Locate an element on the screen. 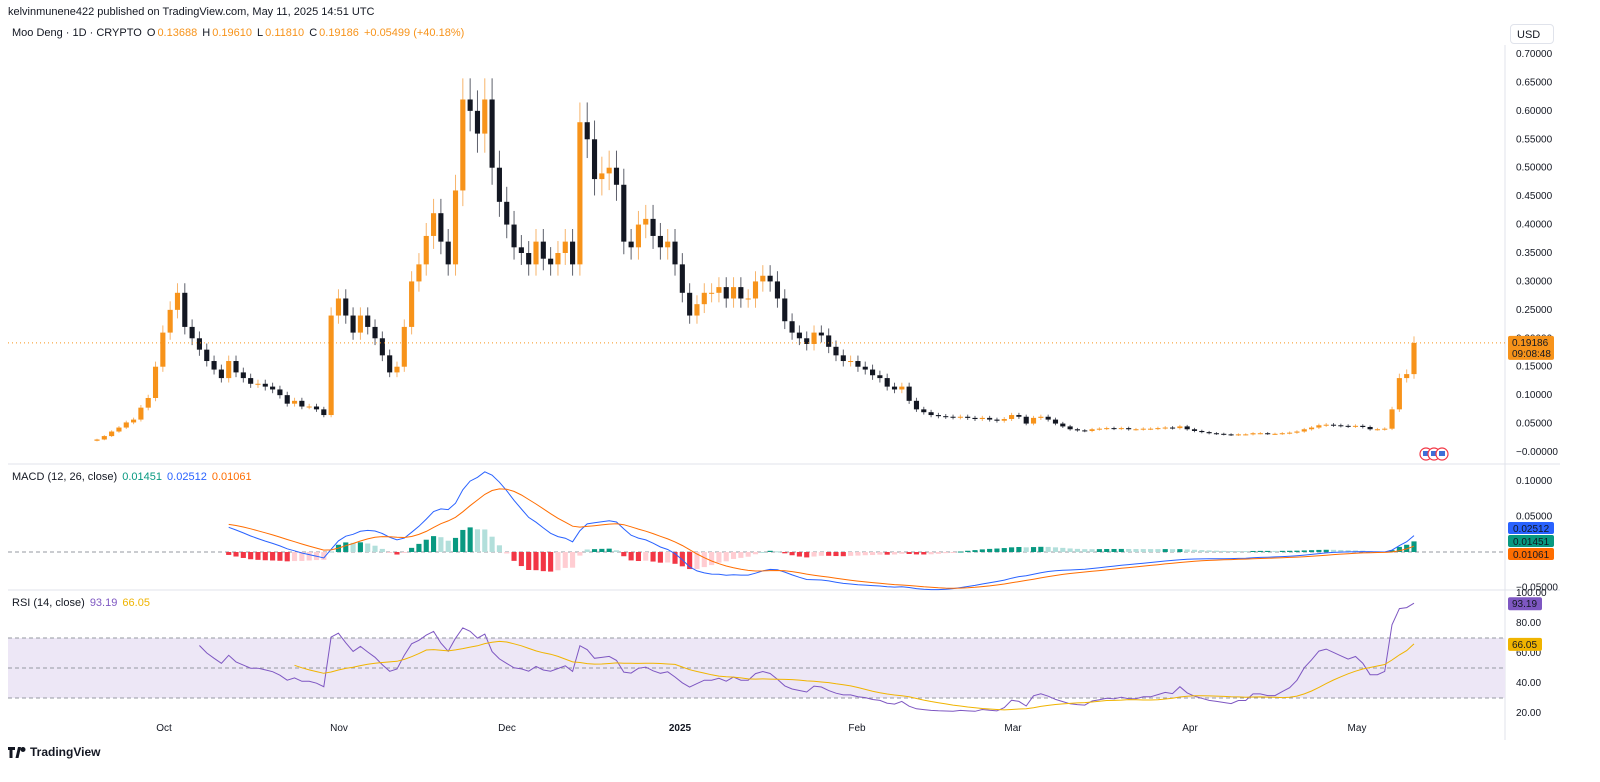  high-label: H is located at coordinates (206, 33).